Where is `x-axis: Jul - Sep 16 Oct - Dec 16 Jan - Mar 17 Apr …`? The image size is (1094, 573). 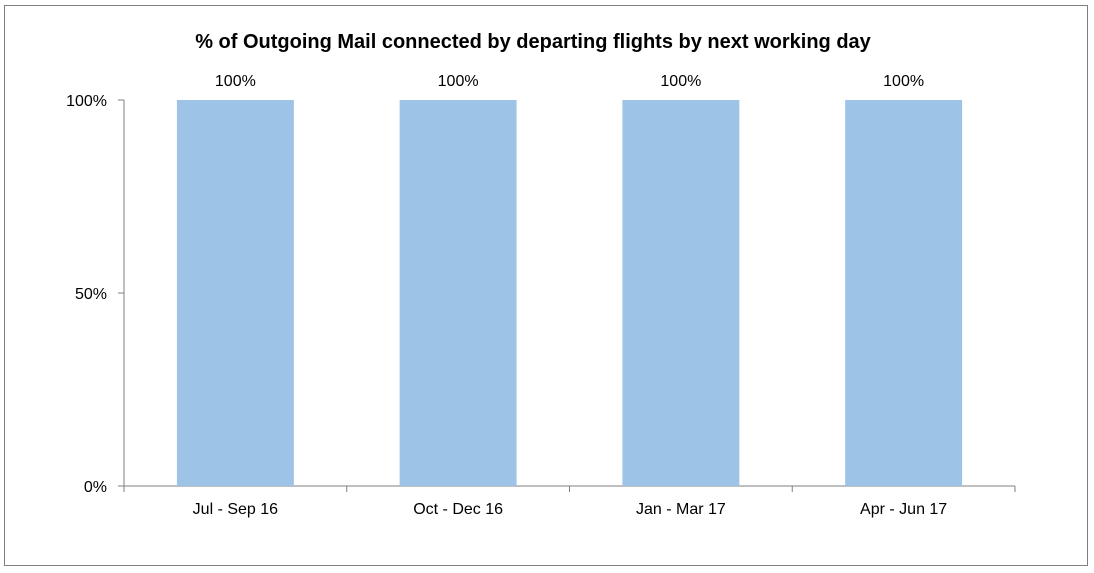 x-axis: Jul - Sep 16 Oct - Dec 16 Jan - Mar 17 Apr … is located at coordinates (569, 501).